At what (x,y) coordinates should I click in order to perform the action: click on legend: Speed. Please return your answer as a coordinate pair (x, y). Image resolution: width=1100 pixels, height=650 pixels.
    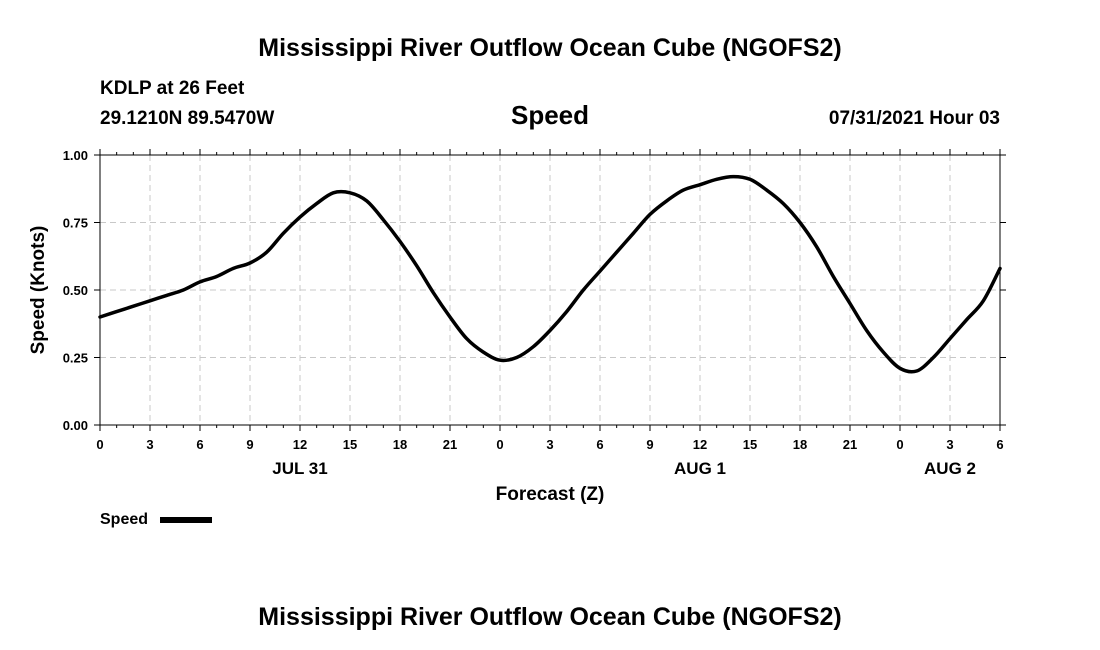
    Looking at the image, I should click on (156, 519).